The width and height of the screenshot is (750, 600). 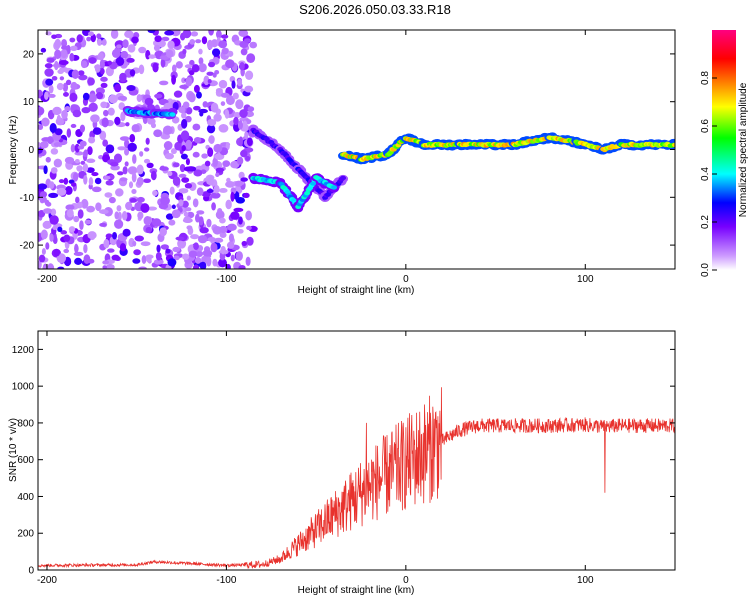 I want to click on spectrogram-x-tick-label: 100, so click(x=585, y=279).